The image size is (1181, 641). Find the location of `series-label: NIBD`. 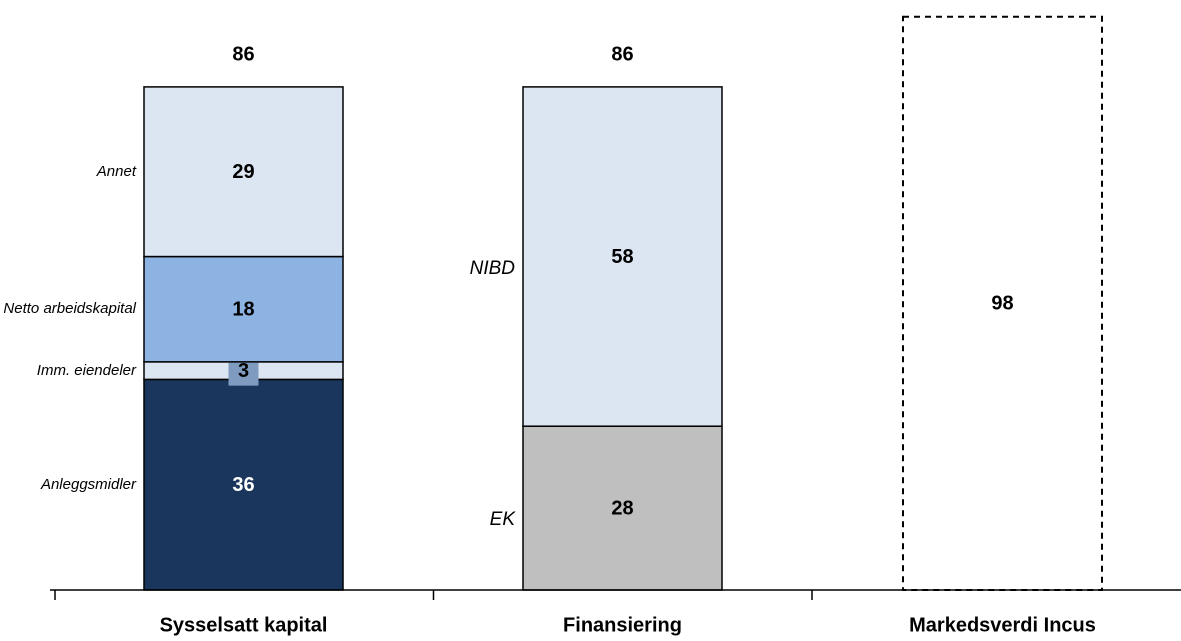

series-label: NIBD is located at coordinates (492, 268).